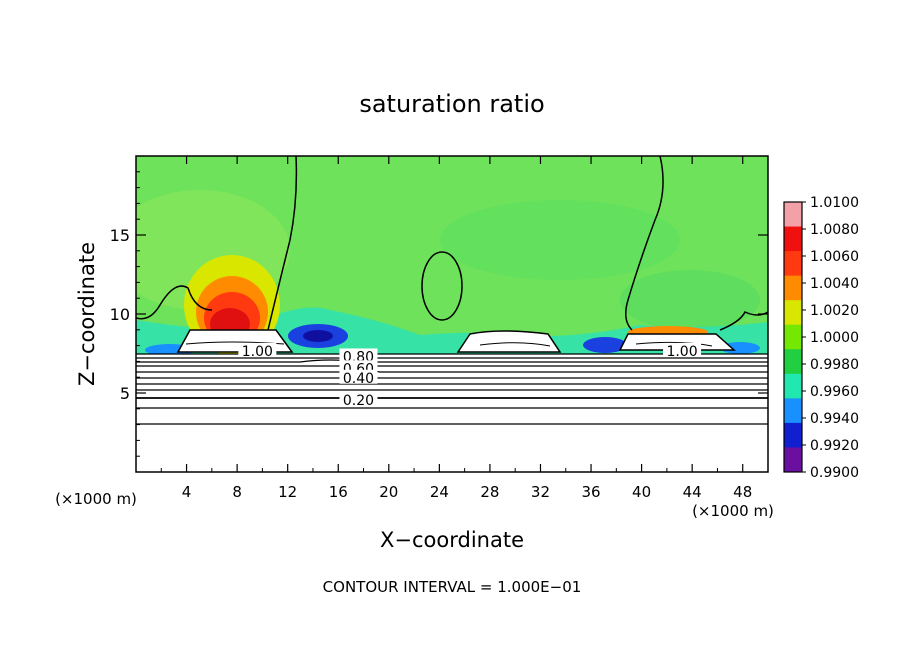 Image resolution: width=904 pixels, height=654 pixels. I want to click on colorbar-label: 0.9980, so click(834, 365).